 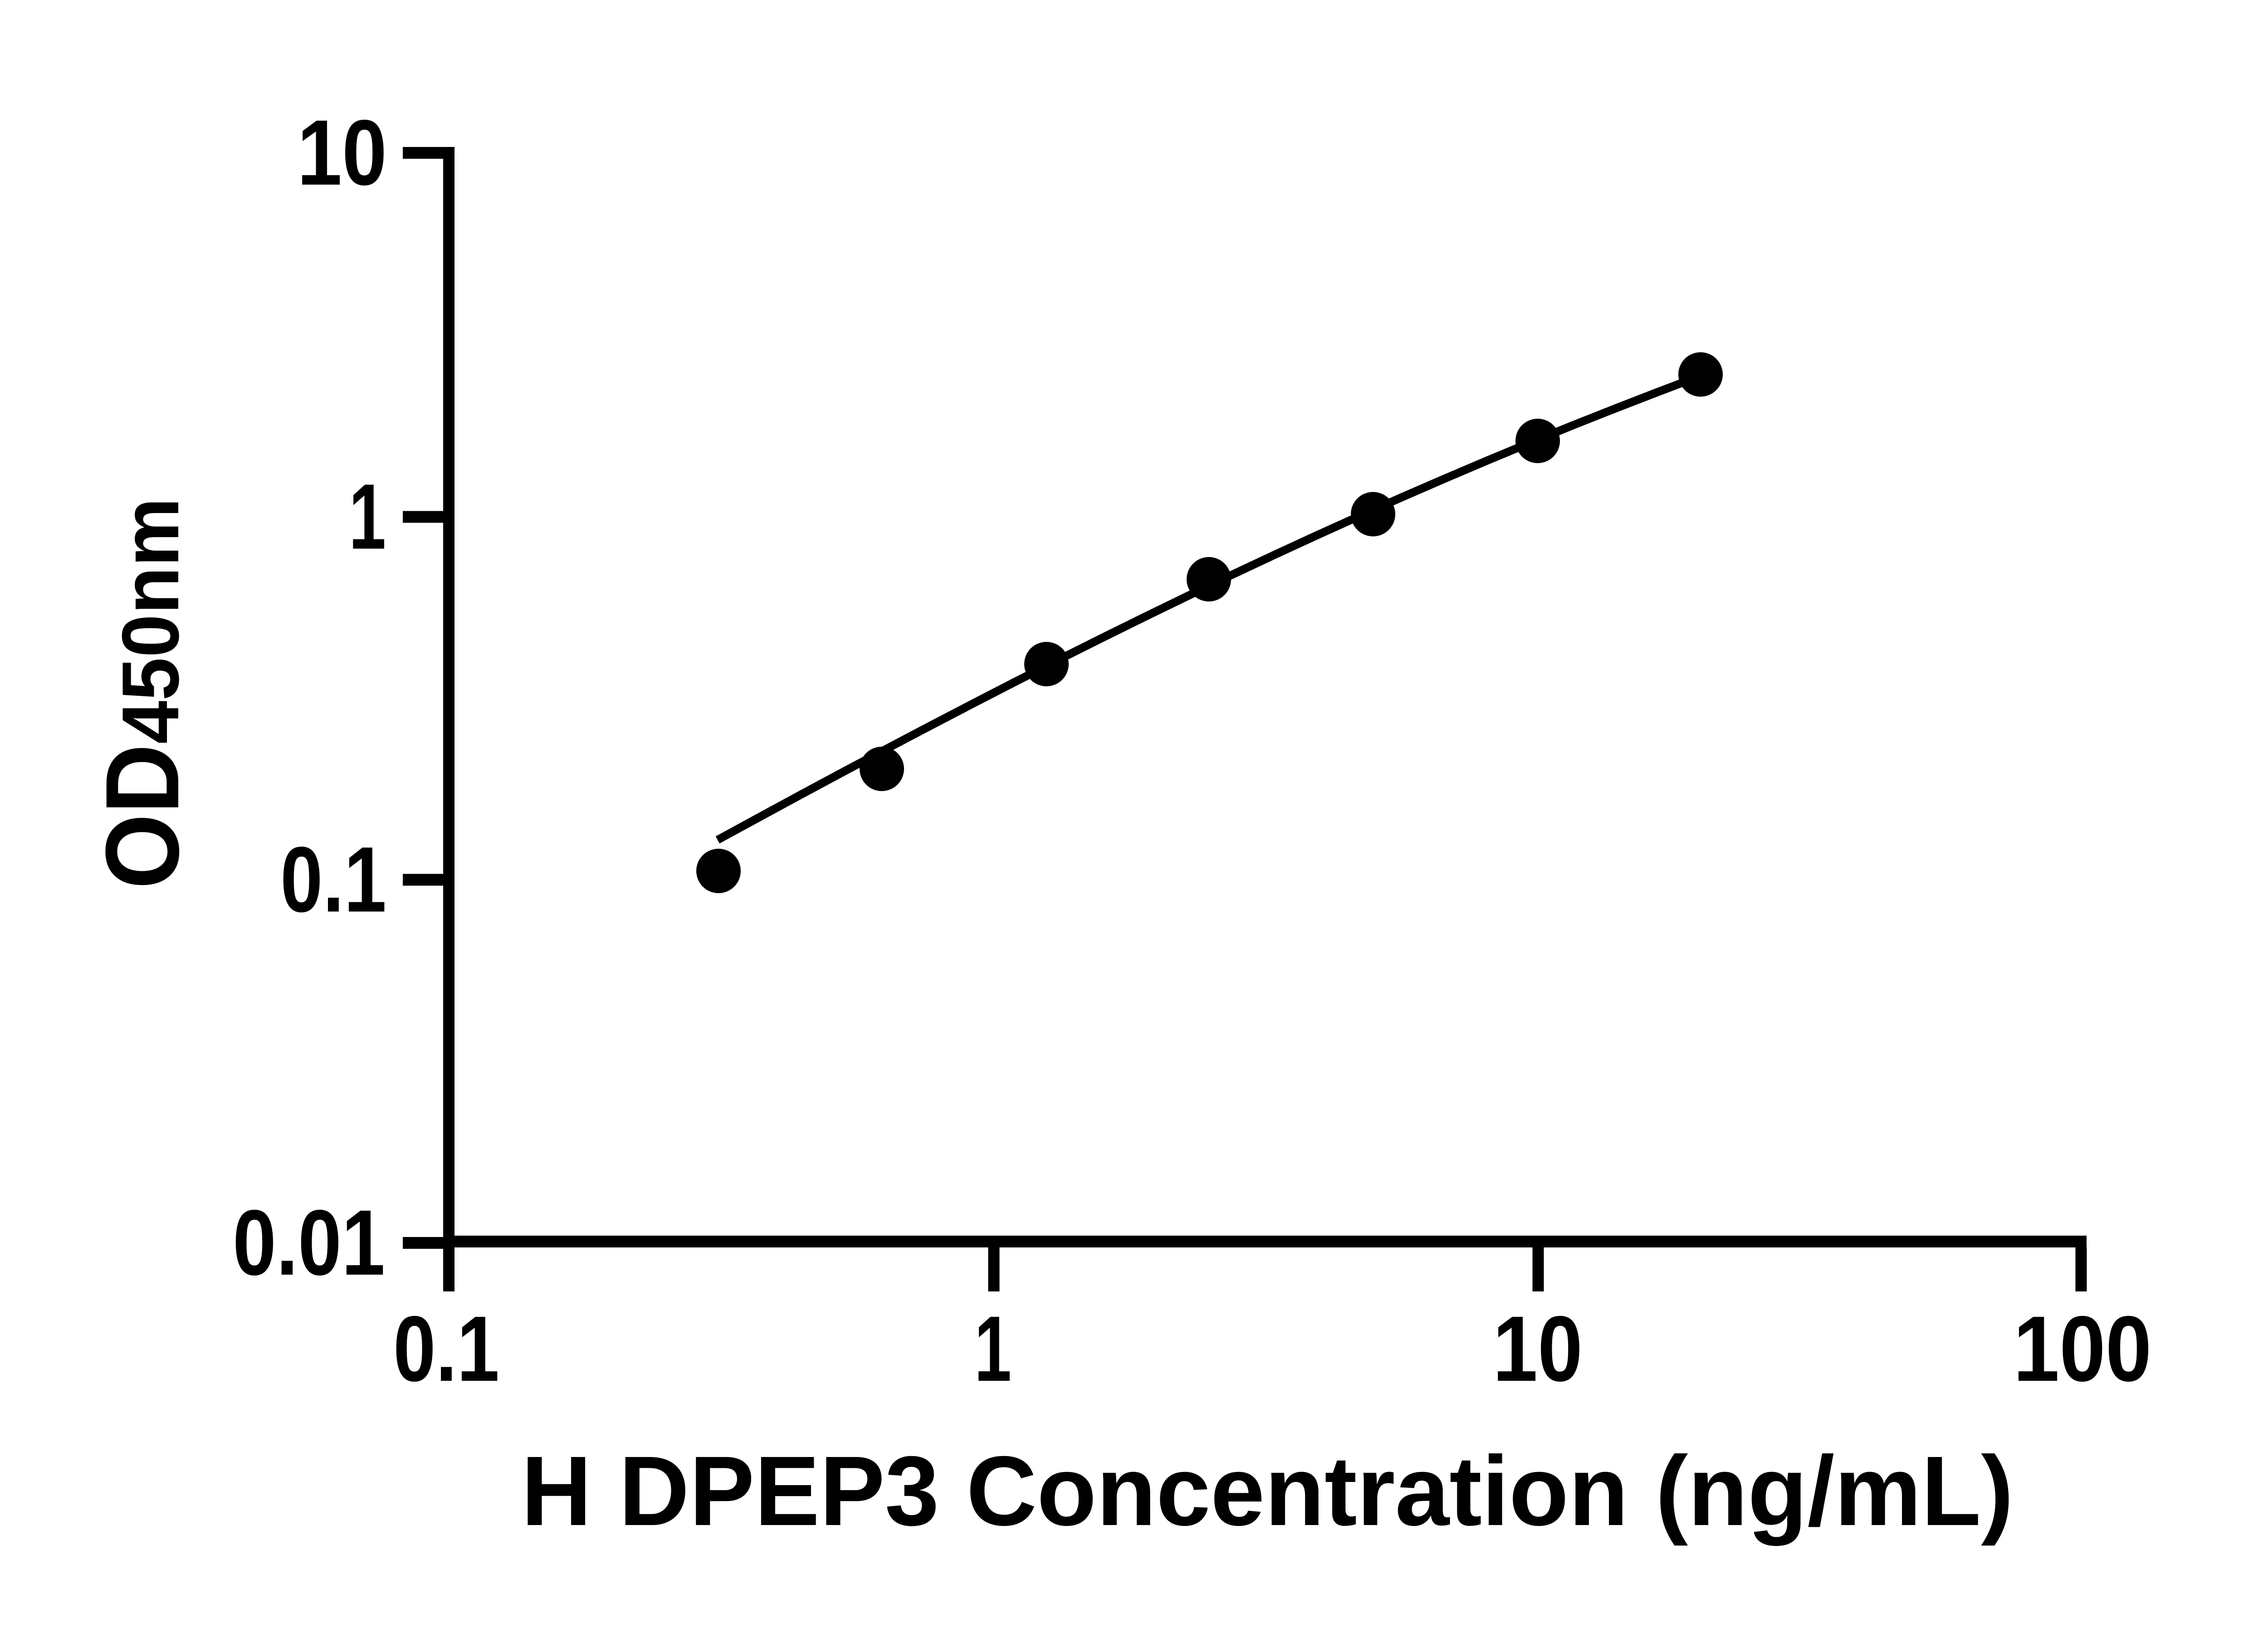 I want to click on svg-text: OD, so click(x=142, y=816).